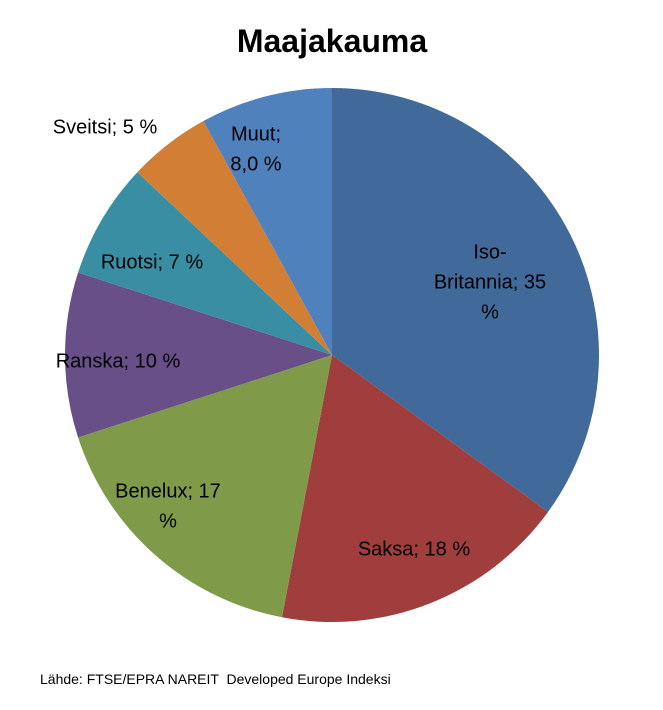  What do you see at coordinates (105, 127) in the screenshot?
I see `data-label: Sveitsi; 5 %` at bounding box center [105, 127].